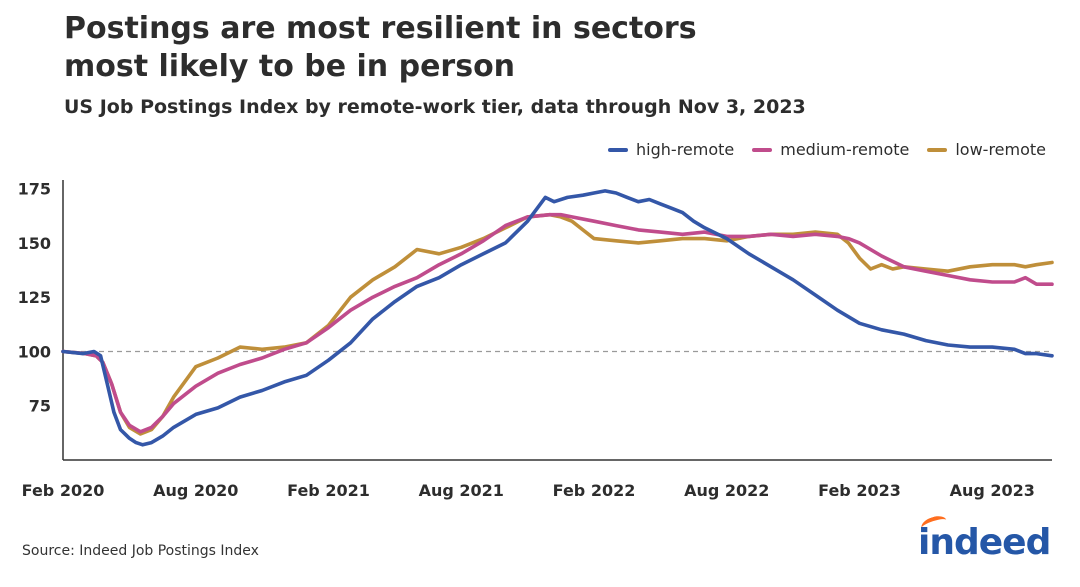 The width and height of the screenshot is (1080, 587). I want to click on x-tick-label-5: Aug 2022, so click(726, 490).